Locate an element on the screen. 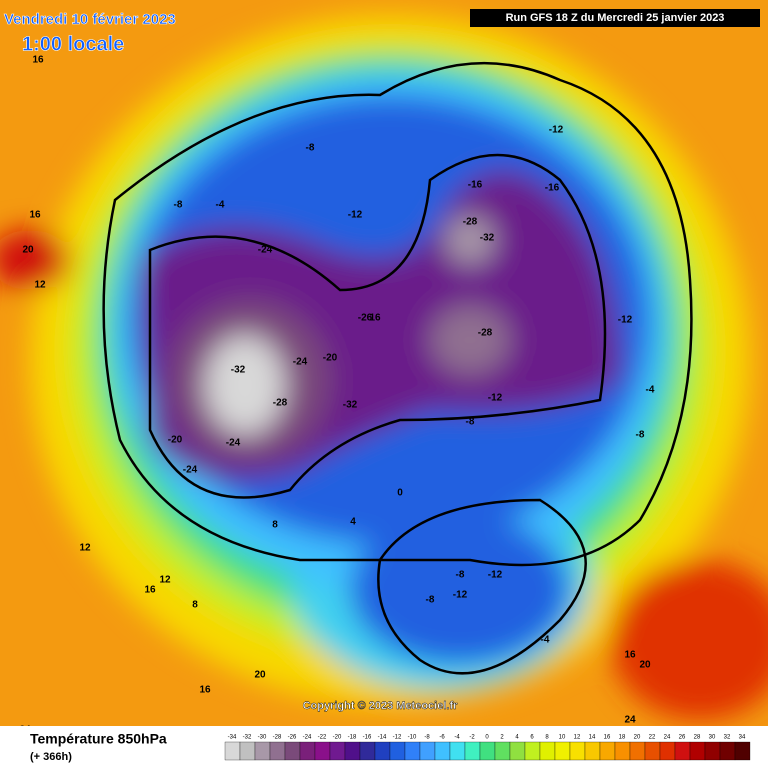  scale-label: -2 is located at coordinates (472, 738).